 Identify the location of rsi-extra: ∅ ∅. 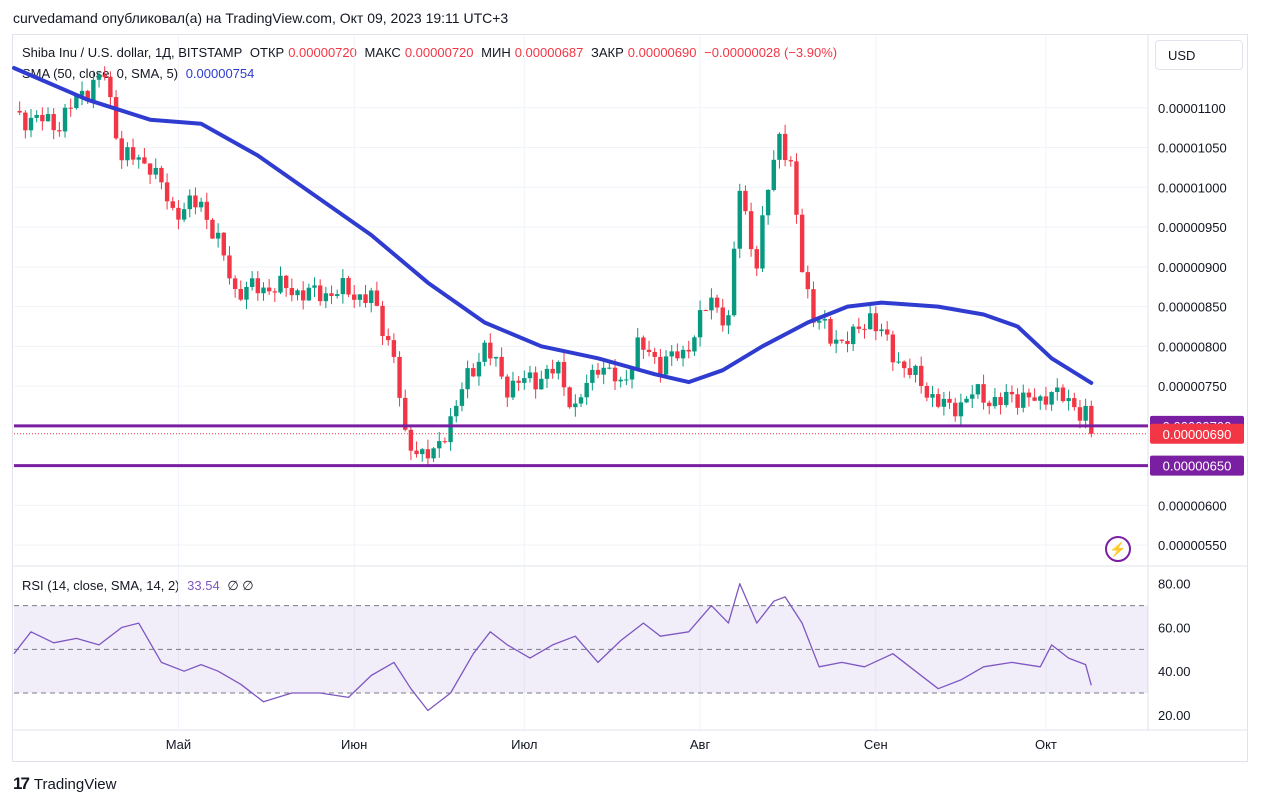
(240, 585).